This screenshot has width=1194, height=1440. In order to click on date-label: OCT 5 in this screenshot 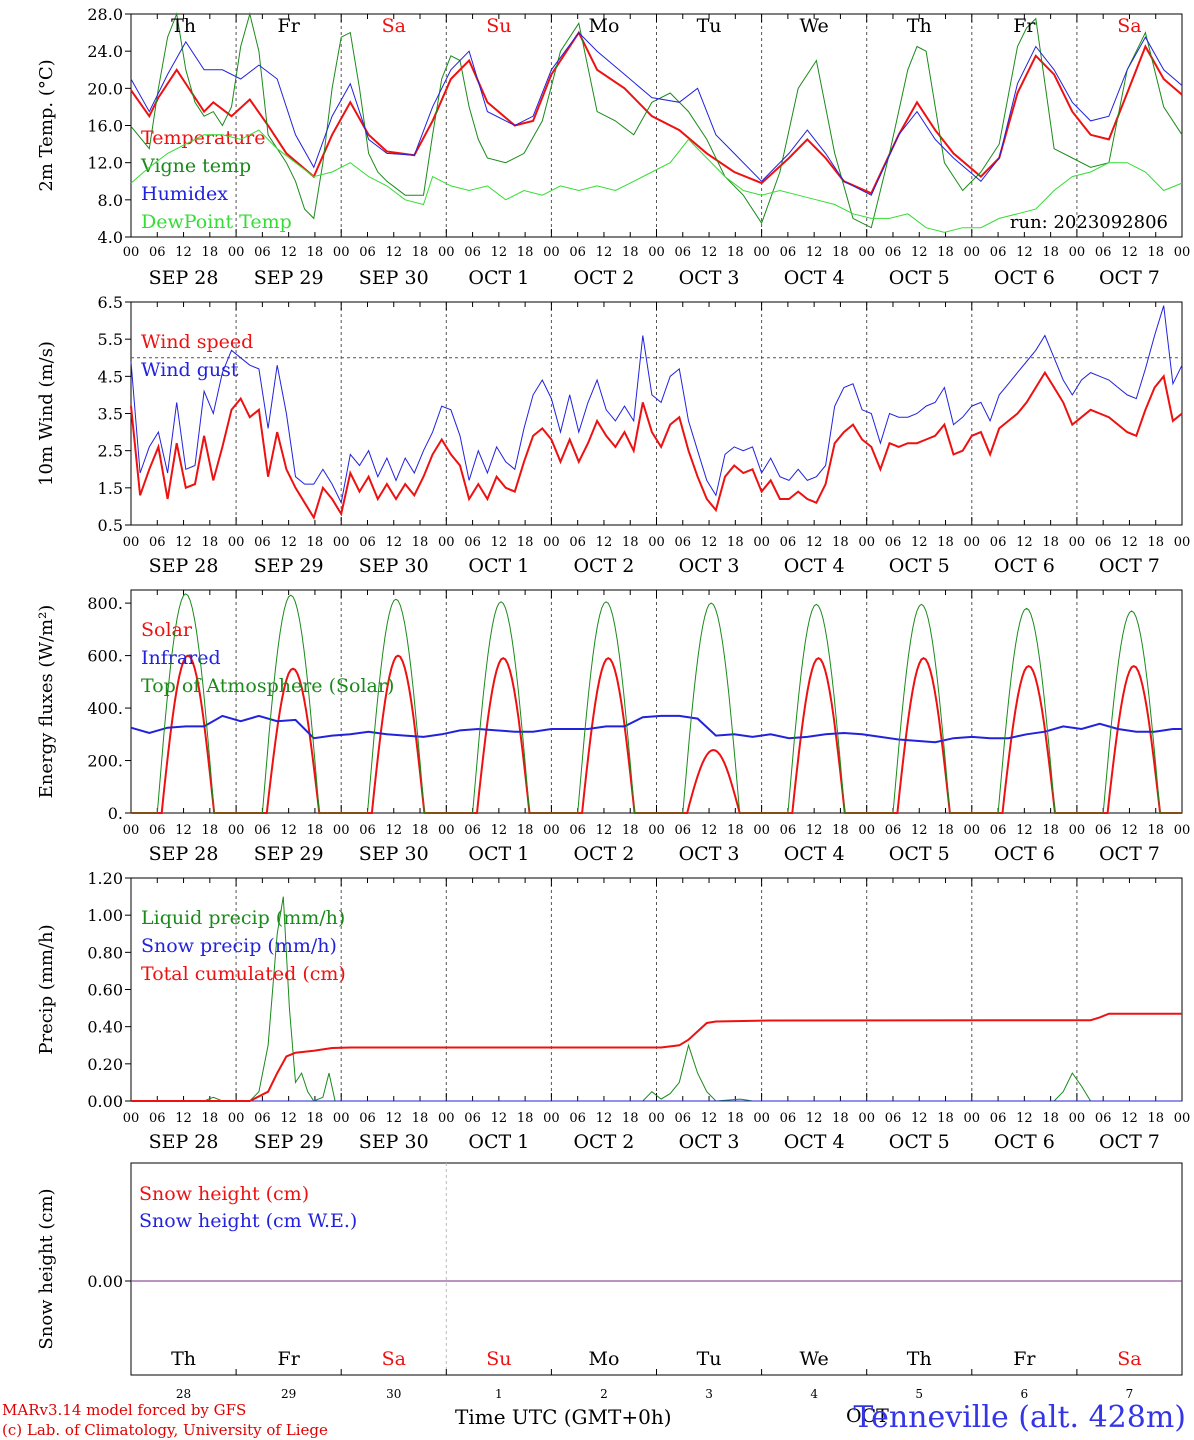, I will do `click(919, 1142)`.